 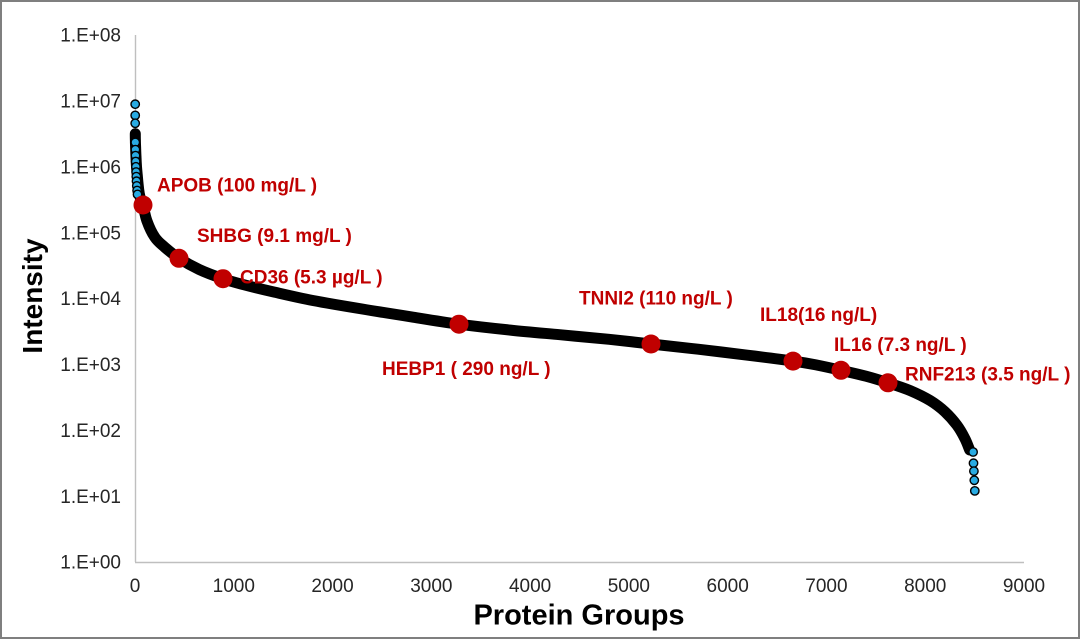 I want to click on annotation-rnf213: RNF213 (3.5 ng/L ), so click(x=987, y=374).